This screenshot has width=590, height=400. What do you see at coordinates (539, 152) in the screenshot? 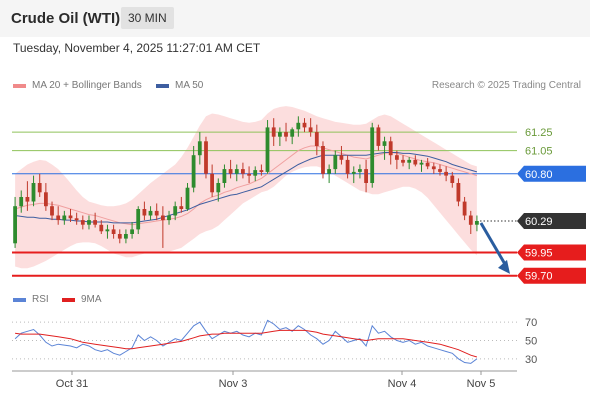
I see `level-label-61.05: 61.05` at bounding box center [539, 152].